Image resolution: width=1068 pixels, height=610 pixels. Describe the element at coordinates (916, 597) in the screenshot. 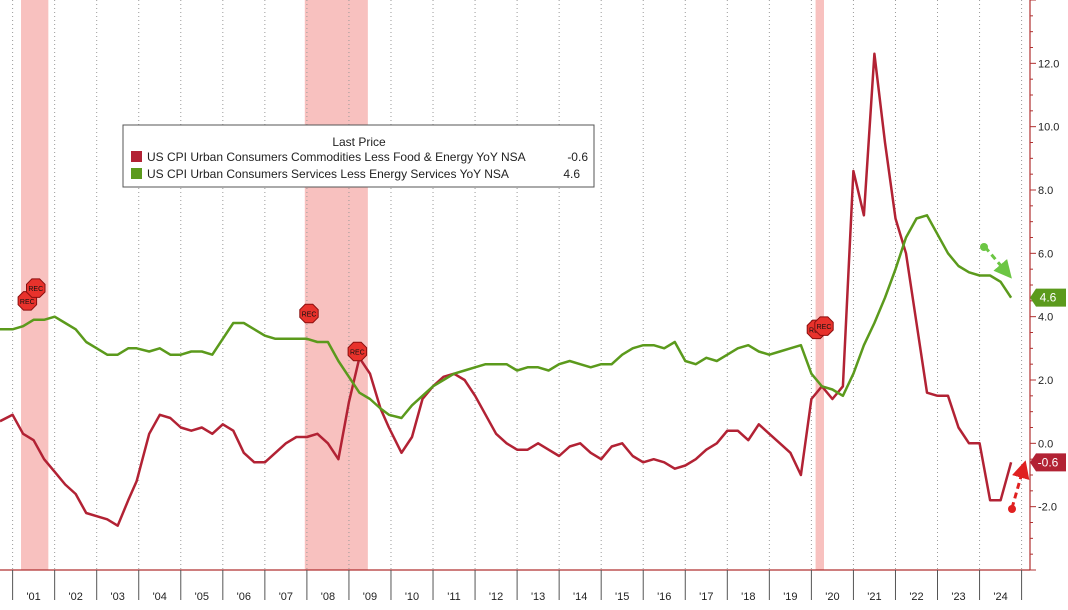

I see `x-tick-label: '22` at that location.